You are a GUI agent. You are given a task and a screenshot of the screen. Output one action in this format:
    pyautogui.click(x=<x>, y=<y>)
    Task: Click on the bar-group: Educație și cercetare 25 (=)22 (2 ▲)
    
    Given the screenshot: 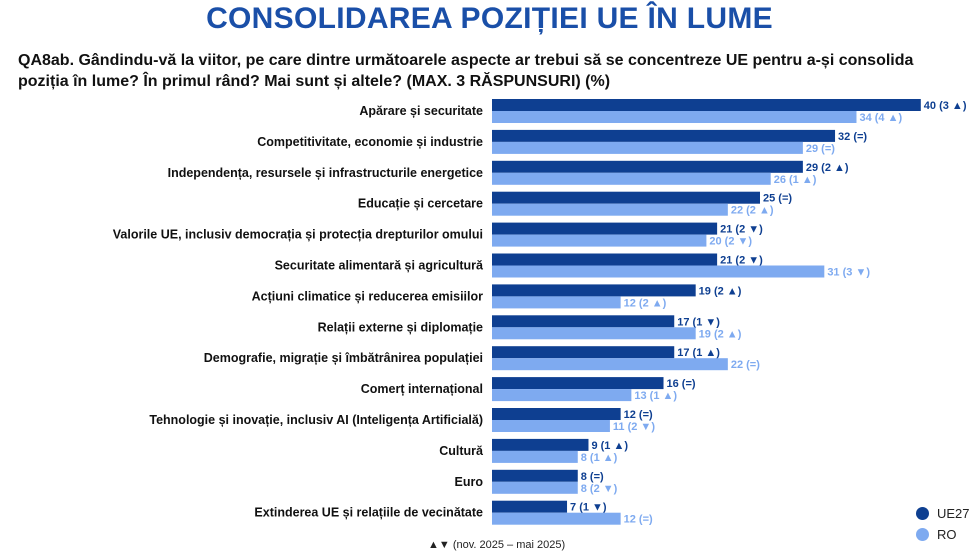 What is the action you would take?
    pyautogui.click(x=575, y=204)
    